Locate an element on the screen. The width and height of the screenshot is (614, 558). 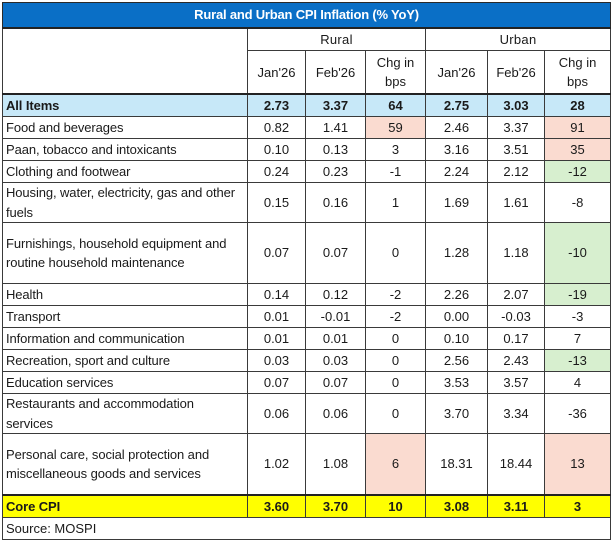
urban-feb-value: 2.12 is located at coordinates (516, 171).